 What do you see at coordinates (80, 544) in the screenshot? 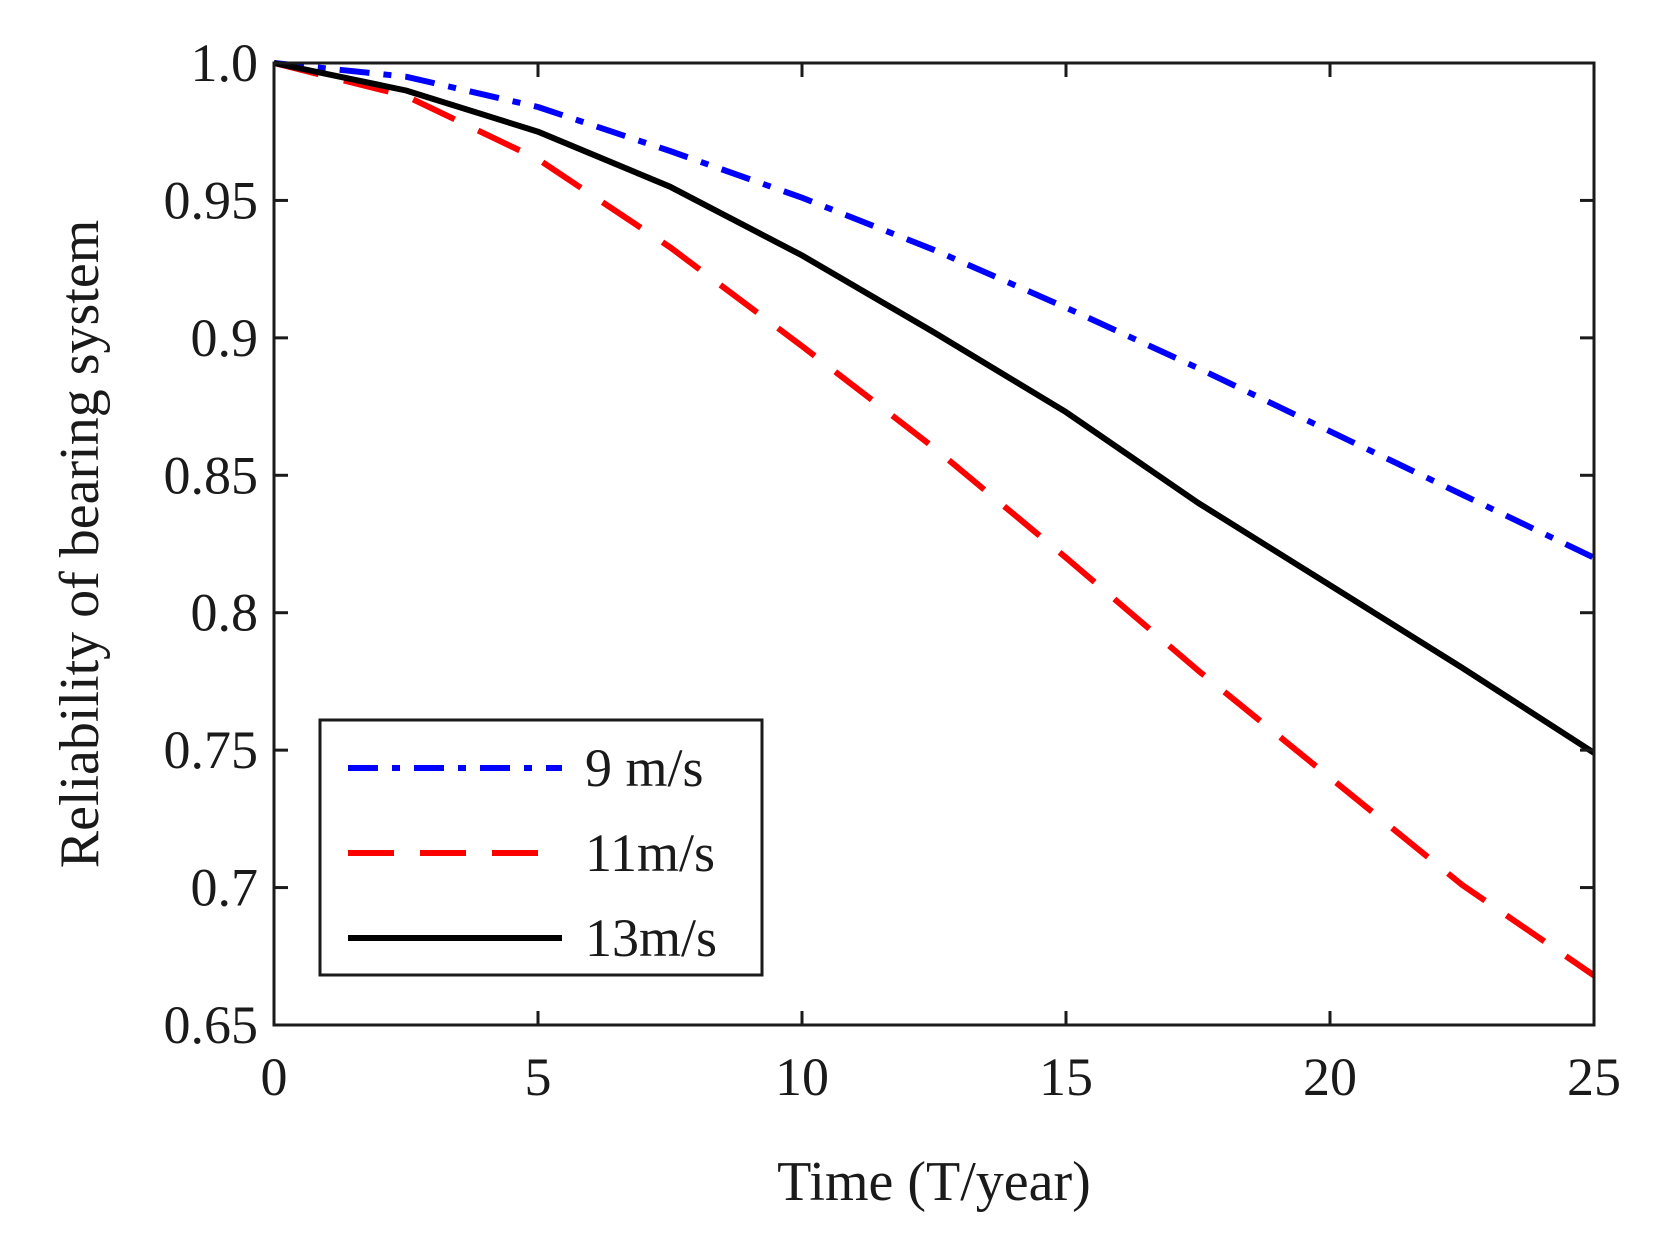
I see `y-axis-label: Reliability of bearing system` at bounding box center [80, 544].